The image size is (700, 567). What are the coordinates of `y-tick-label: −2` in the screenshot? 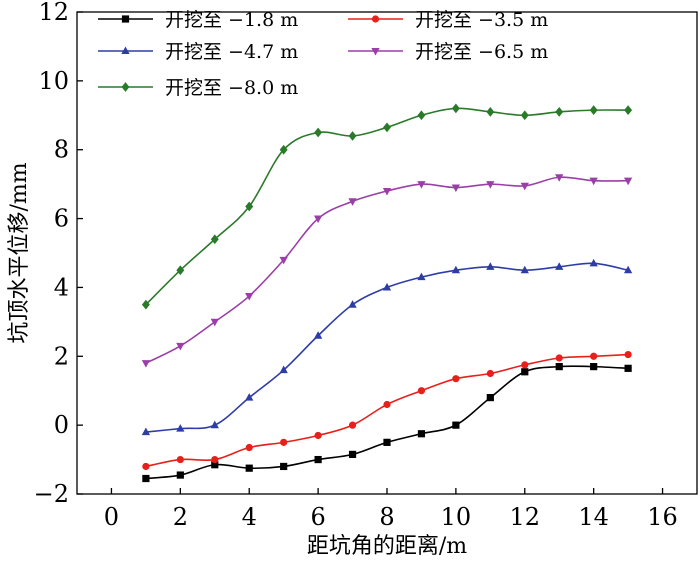 It's located at (51, 494).